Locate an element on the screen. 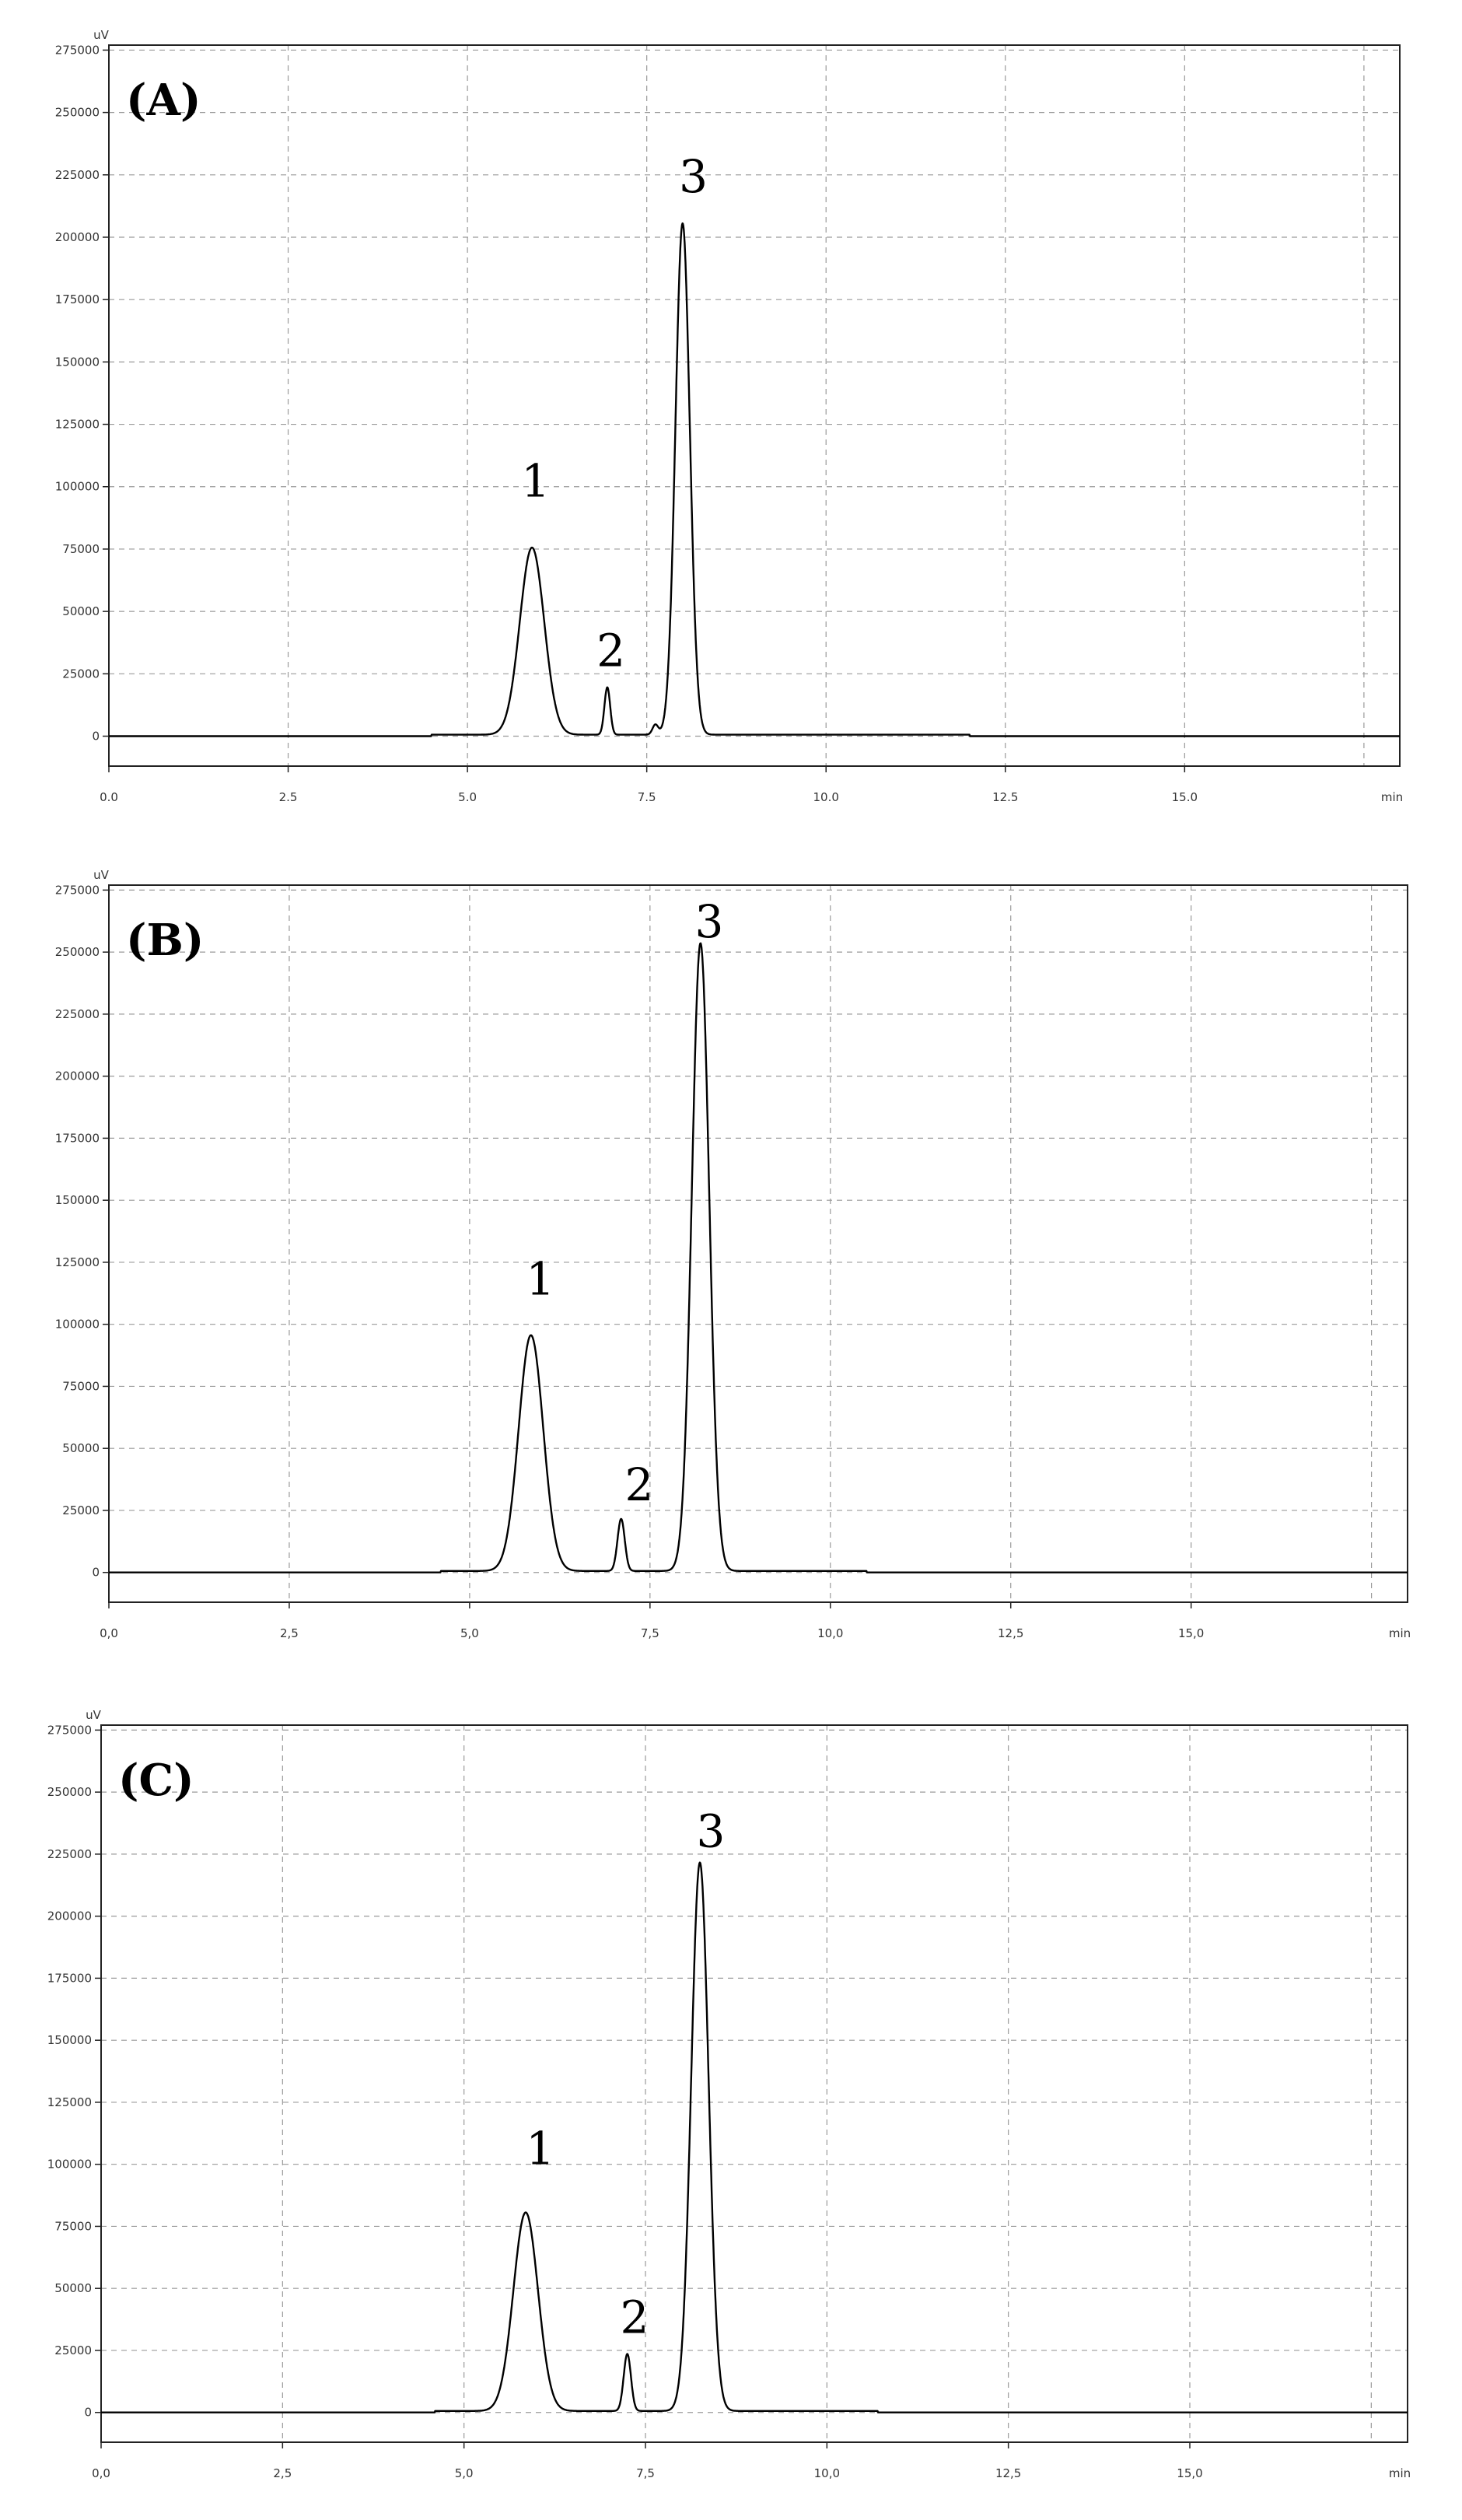 Image resolution: width=1462 pixels, height=2520 pixels. x-tick-label: 0.0 is located at coordinates (109, 797).